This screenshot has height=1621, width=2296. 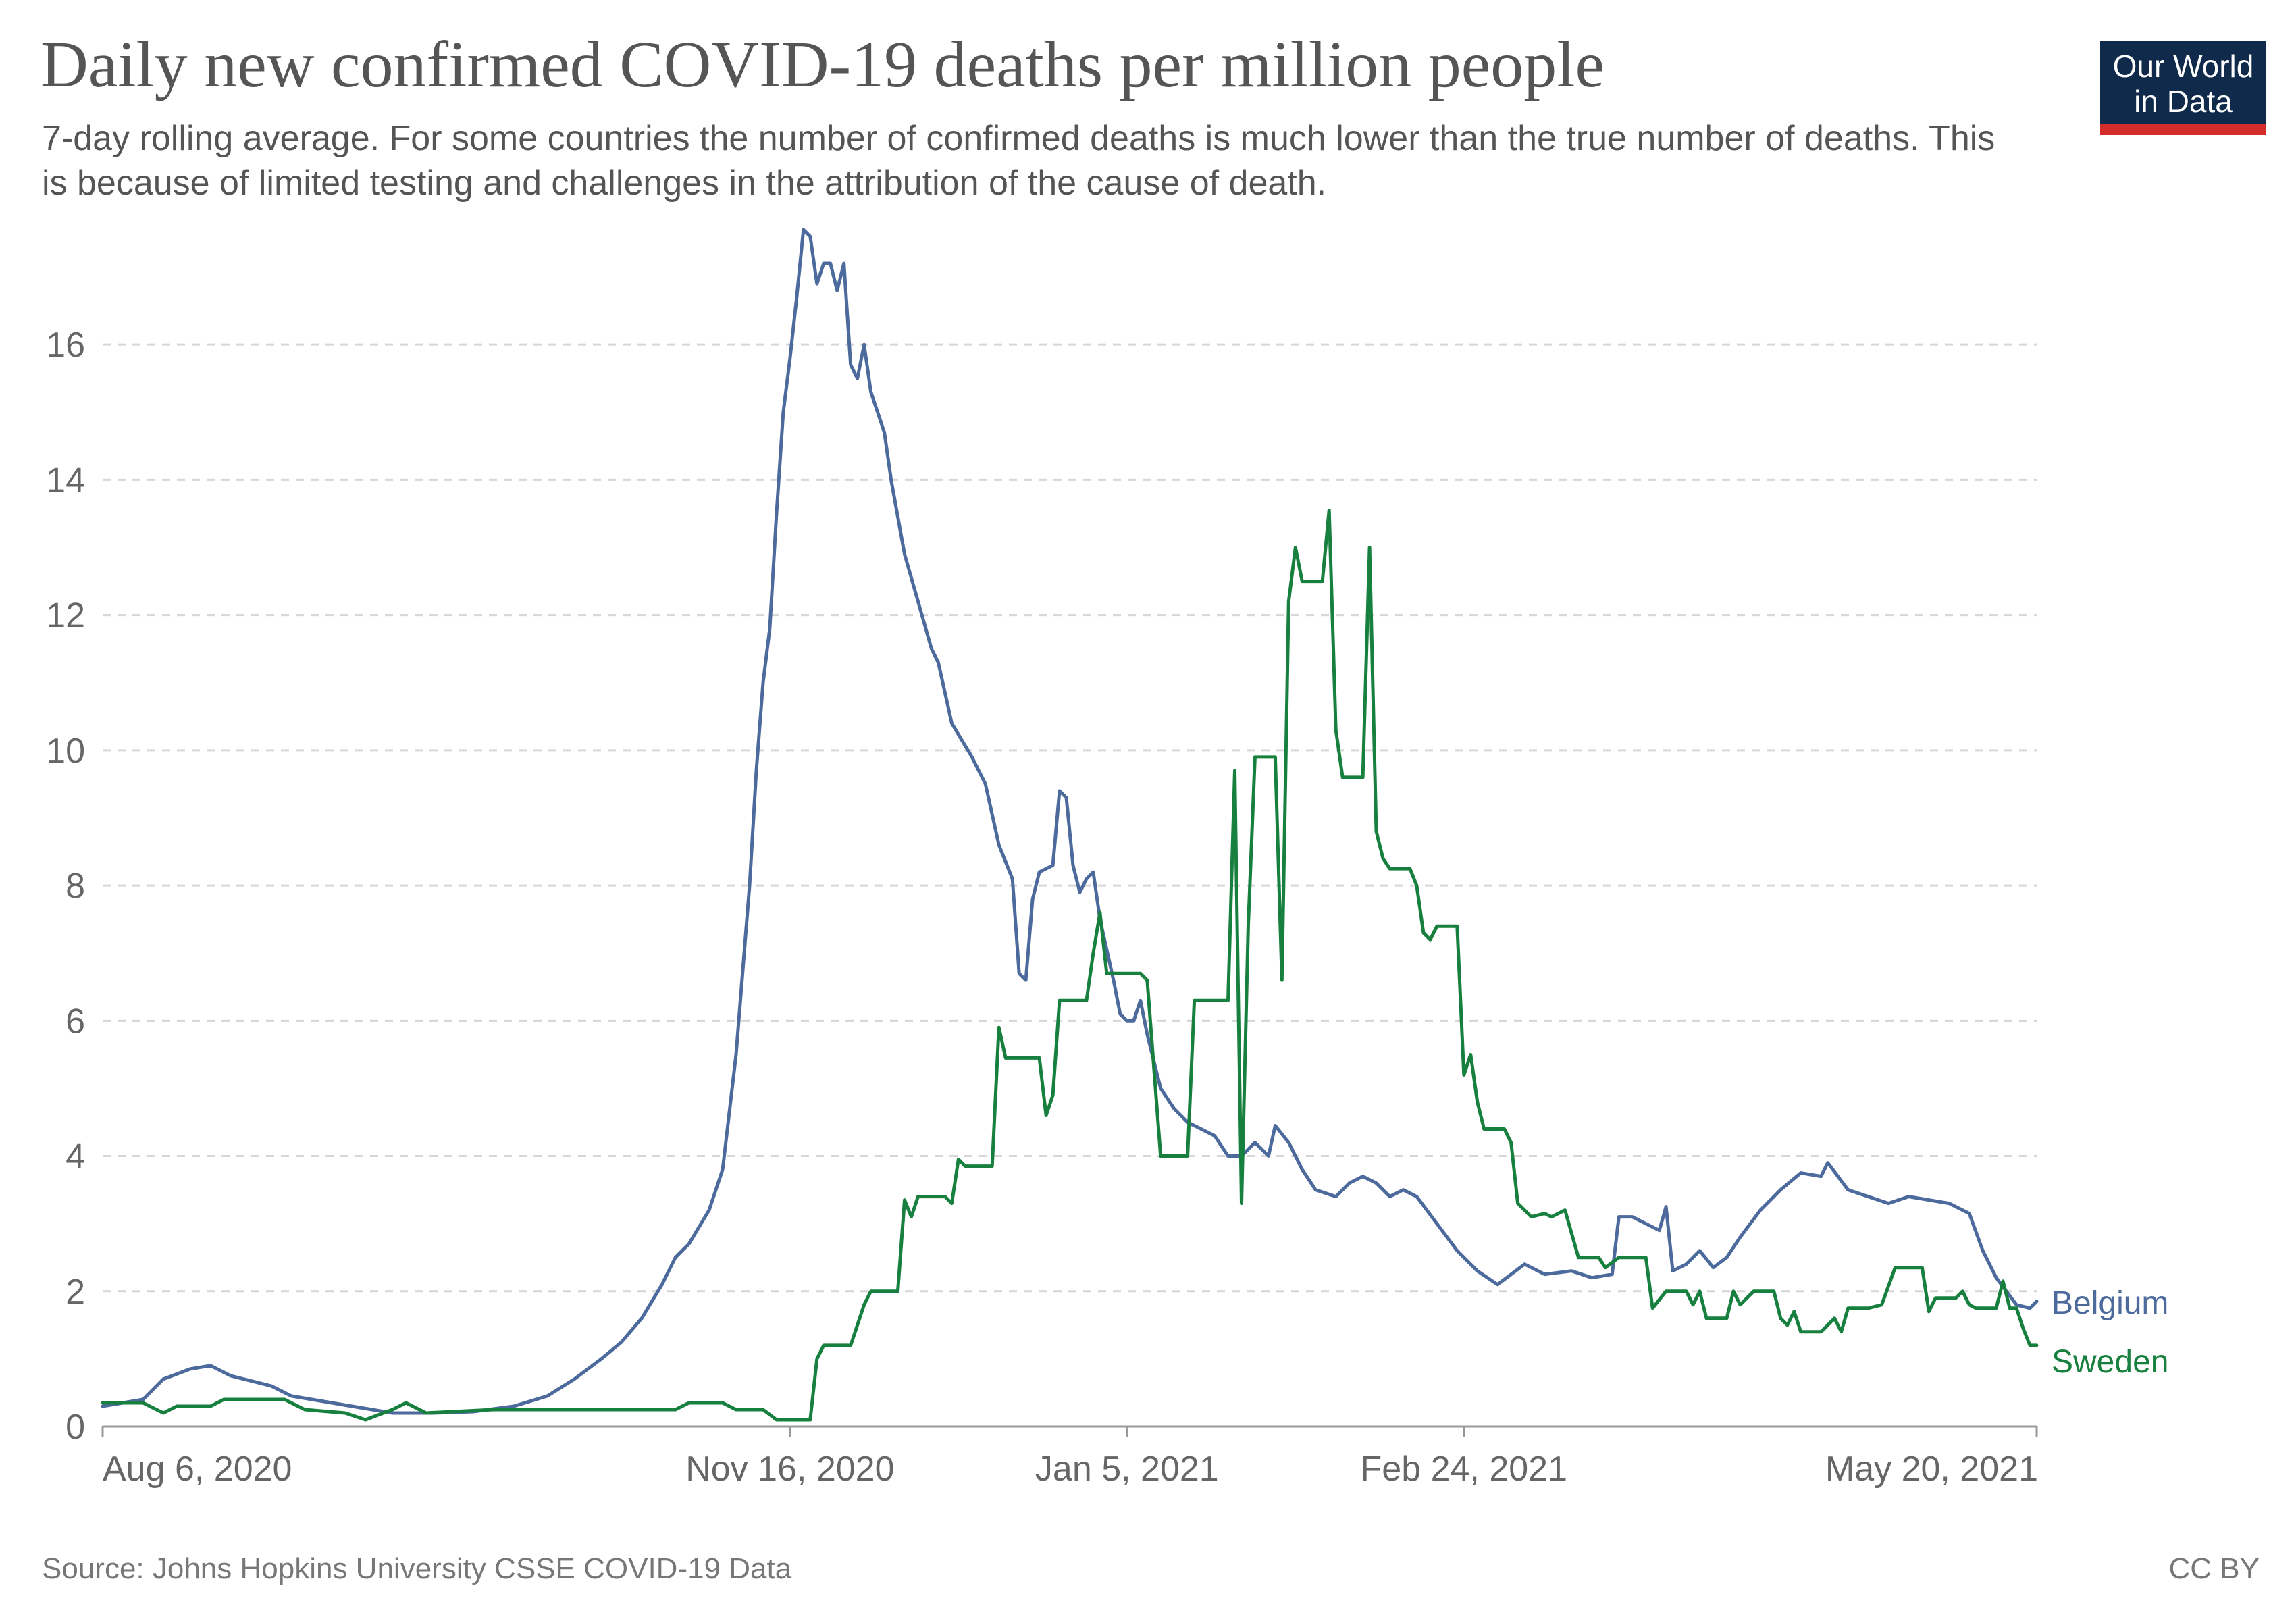 What do you see at coordinates (2110, 1332) in the screenshot?
I see `legend: Belgium Sweden` at bounding box center [2110, 1332].